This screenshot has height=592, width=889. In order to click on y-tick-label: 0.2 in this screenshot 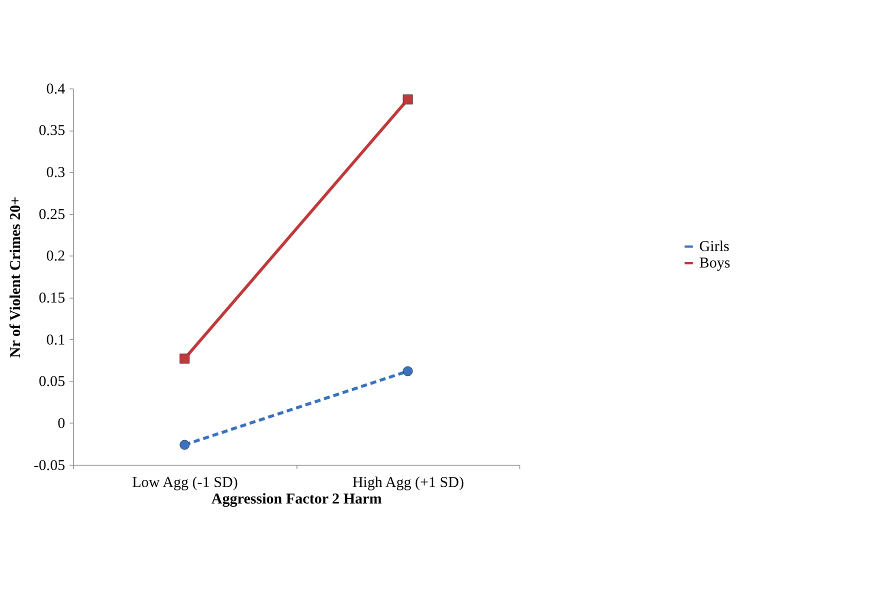, I will do `click(56, 256)`.